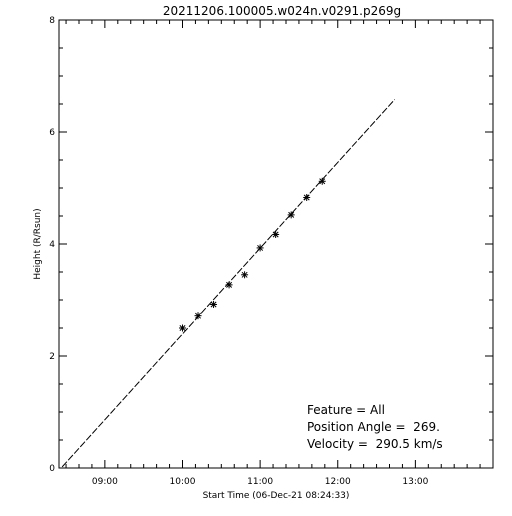 The height and width of the screenshot is (516, 512). I want to click on x-axis-label: Start Time (06-Dec-21 08:24:33), so click(276, 496).